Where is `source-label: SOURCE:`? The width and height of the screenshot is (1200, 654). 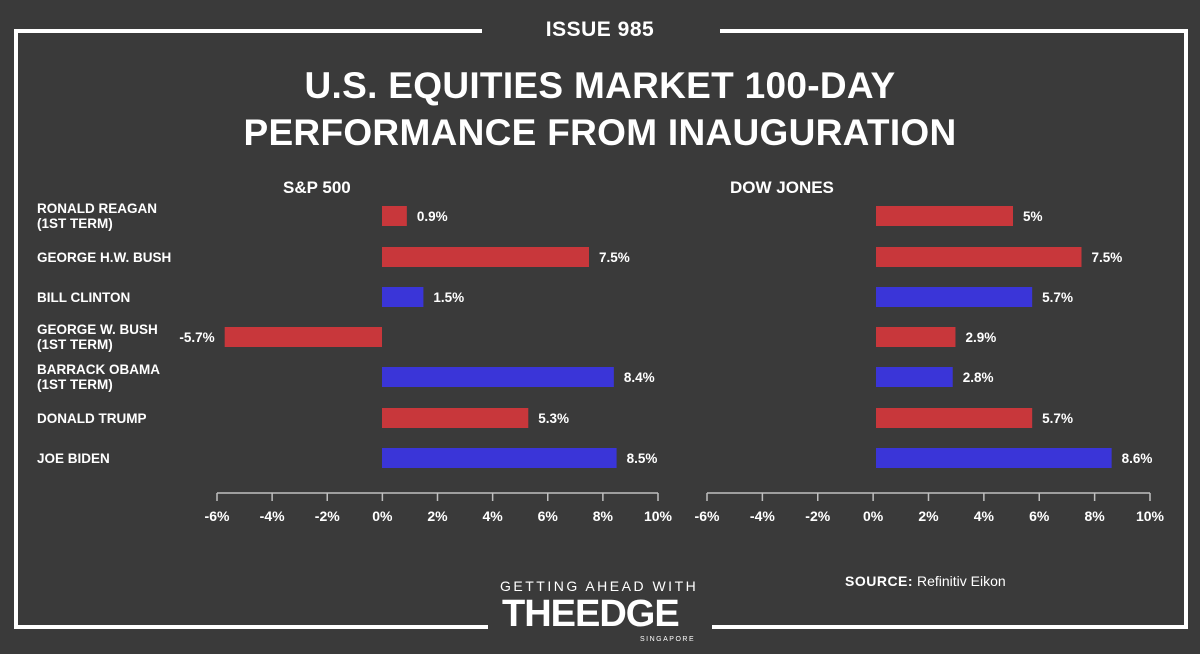
source-label: SOURCE: is located at coordinates (879, 581).